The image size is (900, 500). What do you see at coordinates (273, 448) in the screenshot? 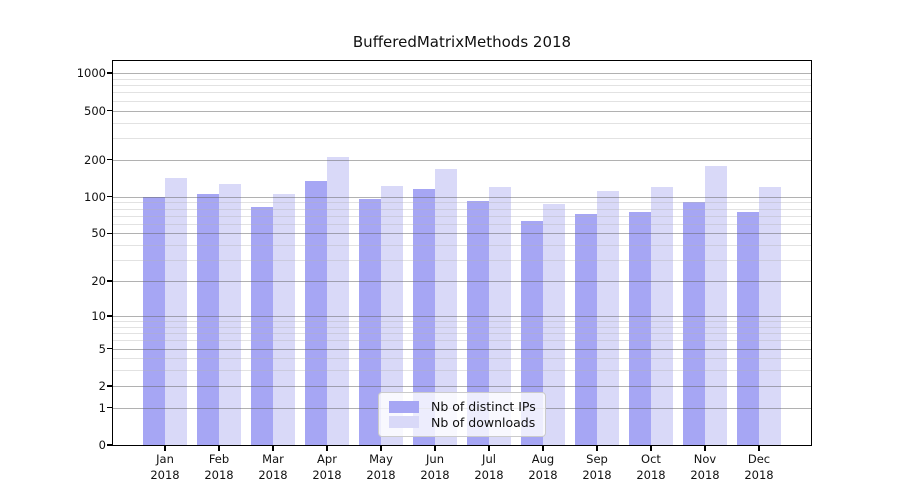
I see `x-tick-mark-mar` at bounding box center [273, 448].